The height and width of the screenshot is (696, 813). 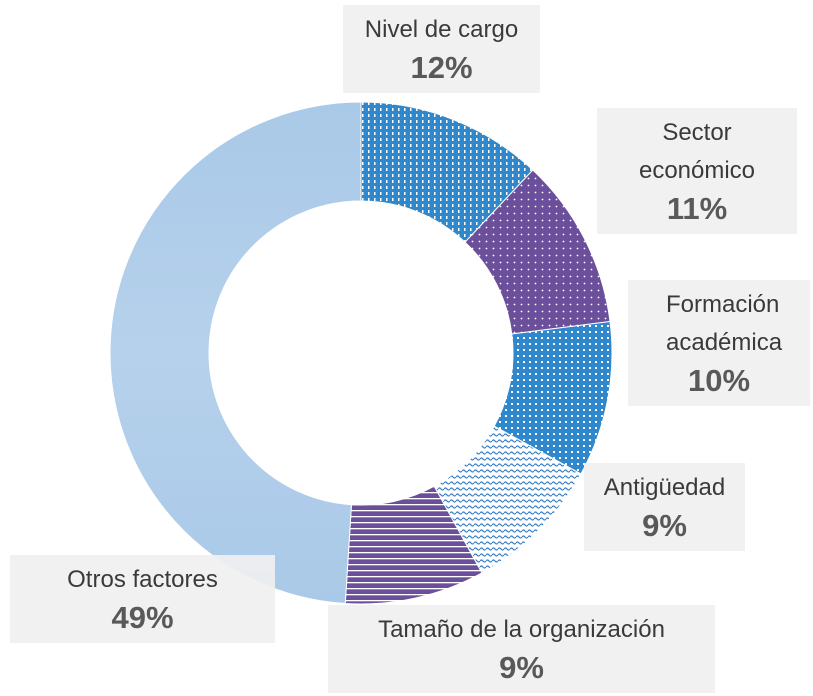 I want to click on data-label: Sector económico 11%, so click(x=697, y=171).